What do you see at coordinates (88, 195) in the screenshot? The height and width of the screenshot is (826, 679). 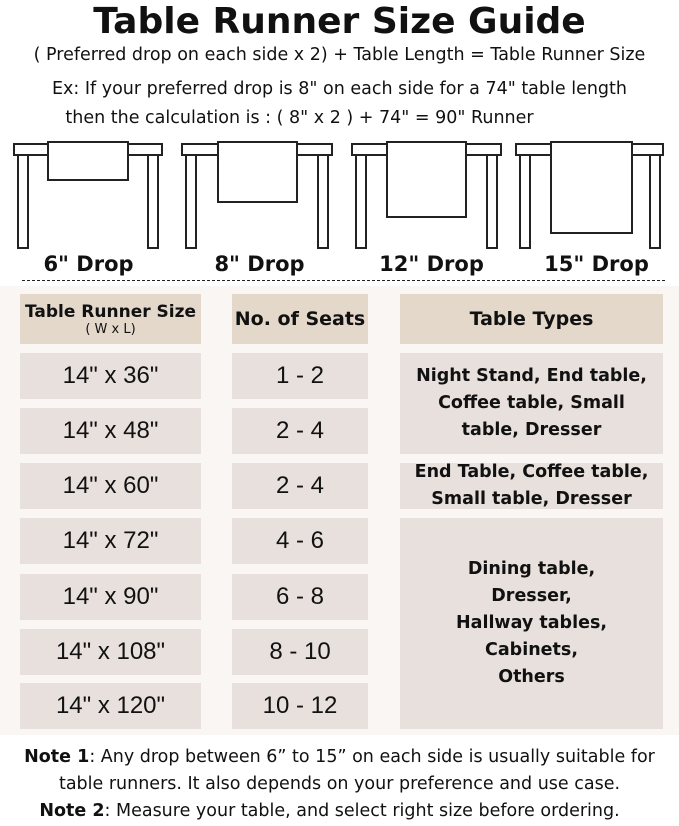 I see `table-6in-drop-illustration` at bounding box center [88, 195].